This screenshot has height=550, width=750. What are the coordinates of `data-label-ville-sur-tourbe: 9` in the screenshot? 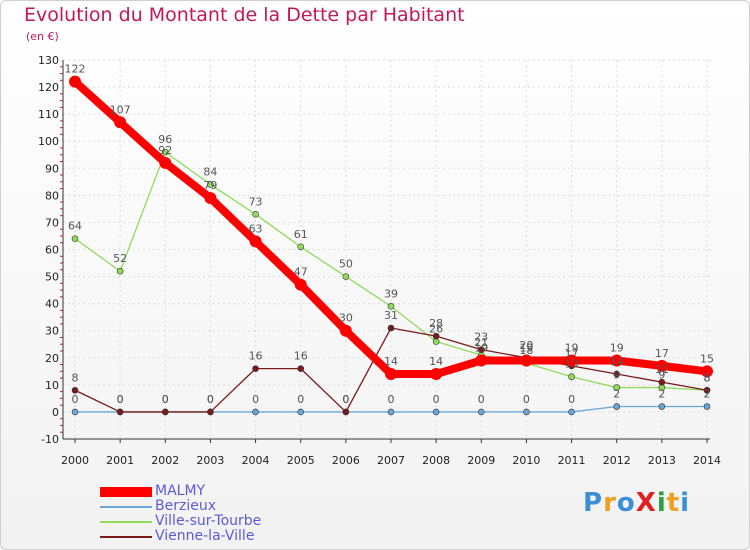 It's located at (616, 375).